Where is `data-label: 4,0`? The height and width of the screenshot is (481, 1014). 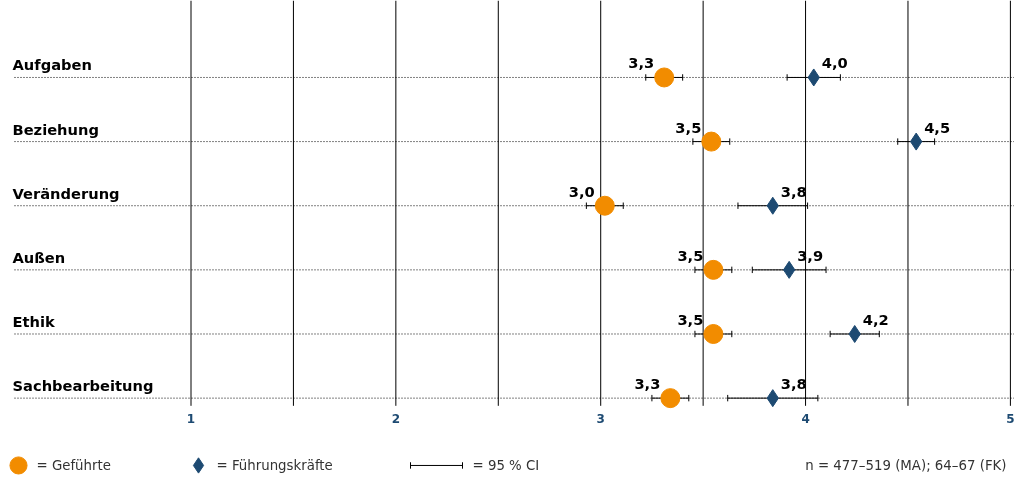 data-label: 4,0 is located at coordinates (834, 63).